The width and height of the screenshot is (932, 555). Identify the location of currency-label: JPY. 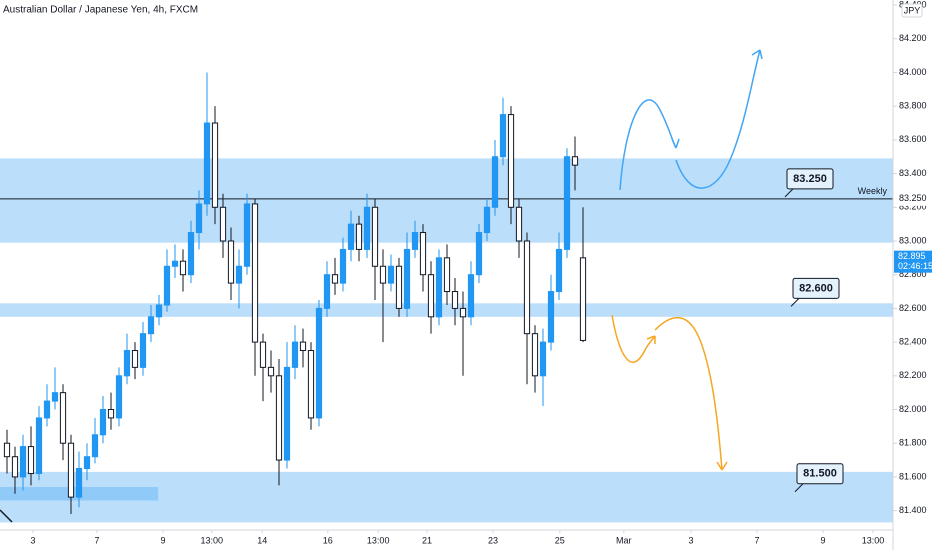
(912, 10).